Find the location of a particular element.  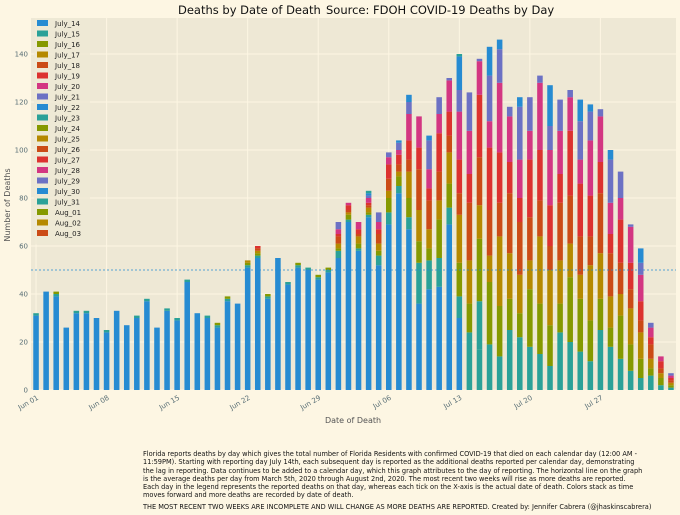

legend-label: July_18 is located at coordinates (67, 66).